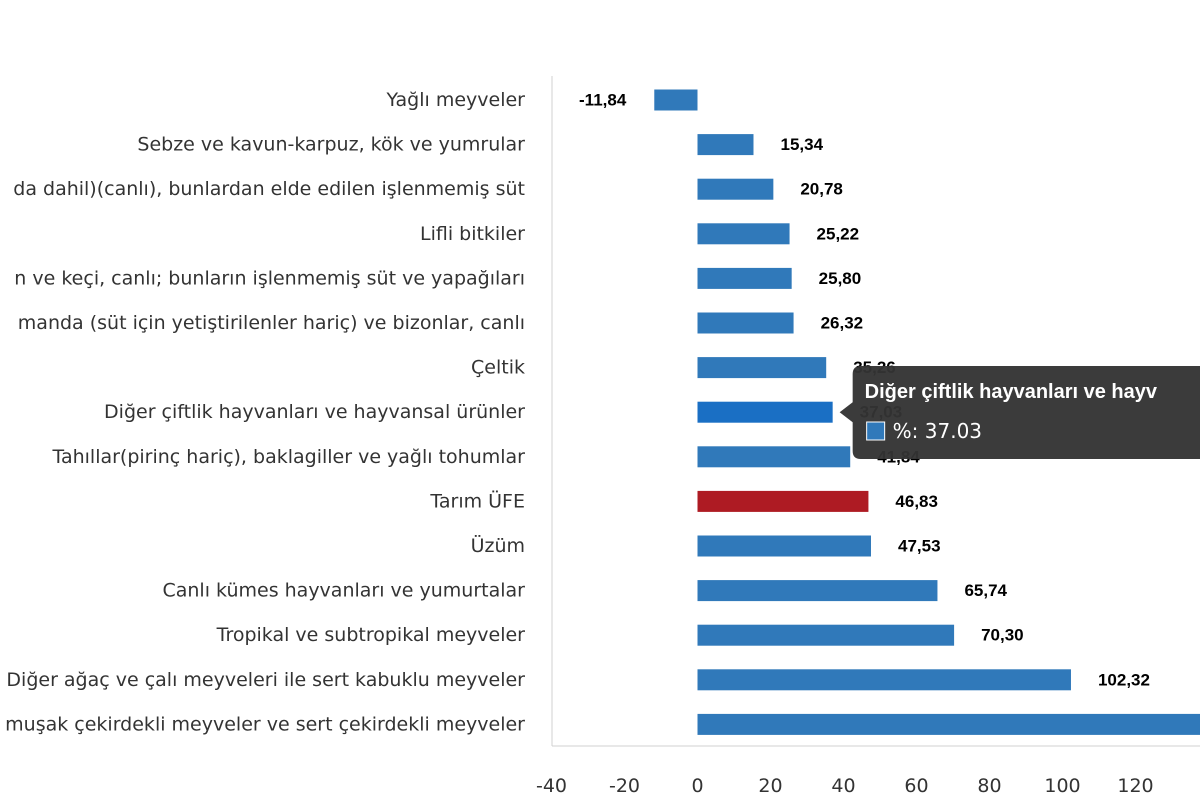  I want to click on category-label: Lifli bitkiler, so click(472, 234).